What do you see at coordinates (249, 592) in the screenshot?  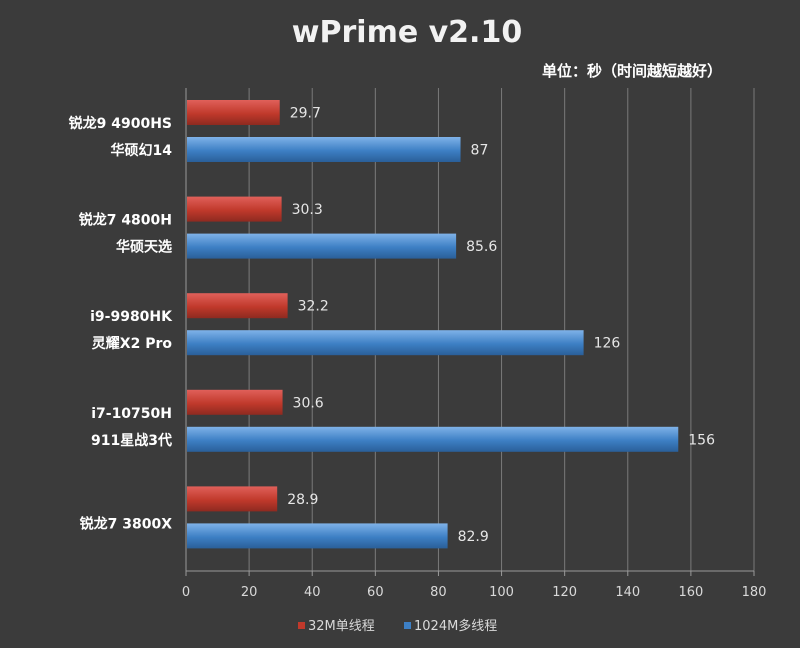 I see `x-tick-label: 20` at bounding box center [249, 592].